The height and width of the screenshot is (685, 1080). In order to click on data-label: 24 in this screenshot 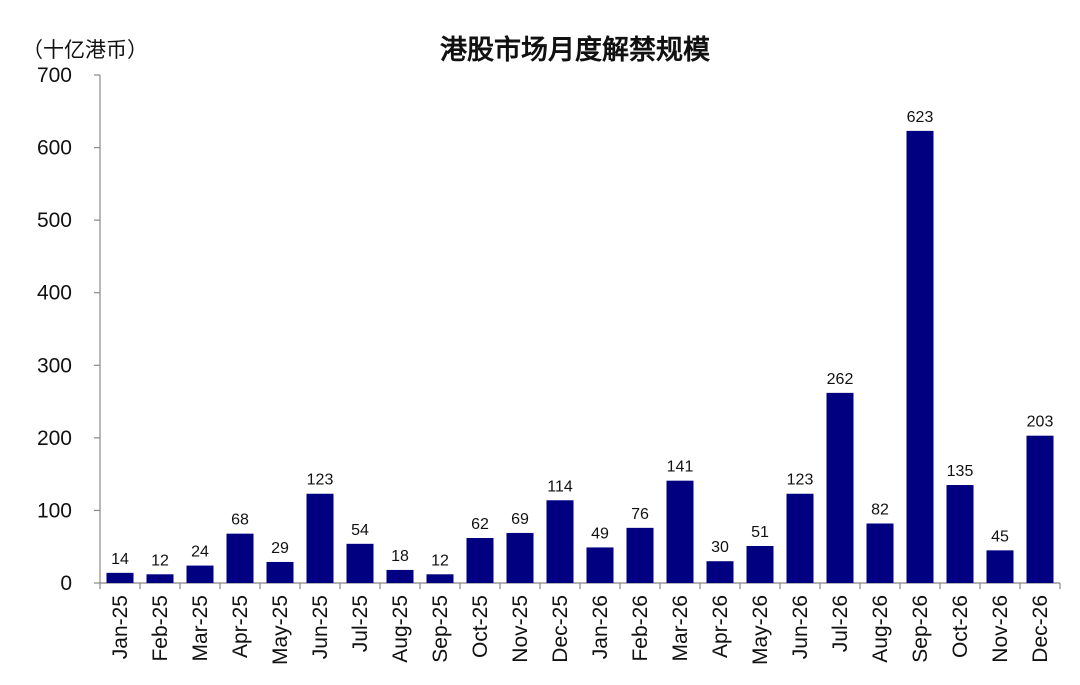, I will do `click(200, 552)`.